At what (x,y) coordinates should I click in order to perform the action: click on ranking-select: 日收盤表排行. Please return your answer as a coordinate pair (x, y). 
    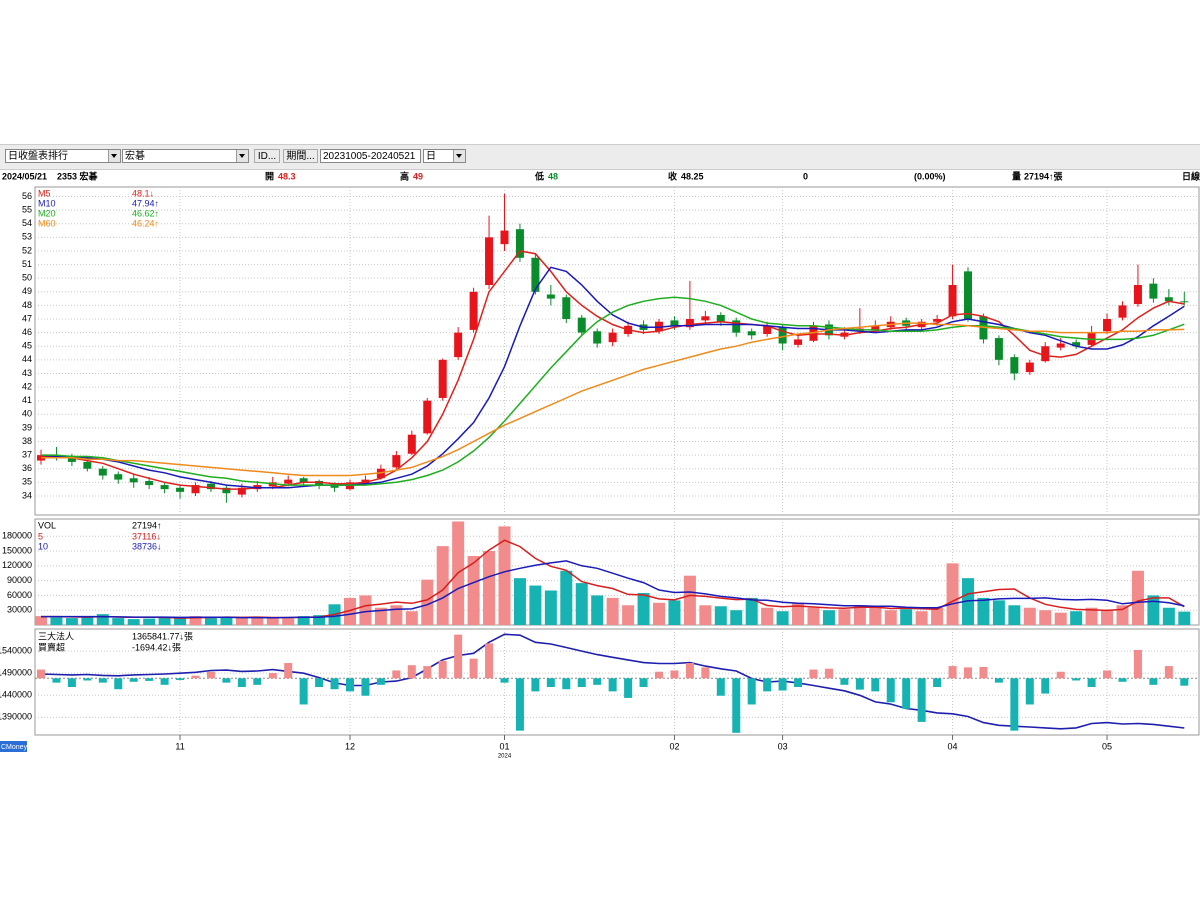
    Looking at the image, I should click on (63, 156).